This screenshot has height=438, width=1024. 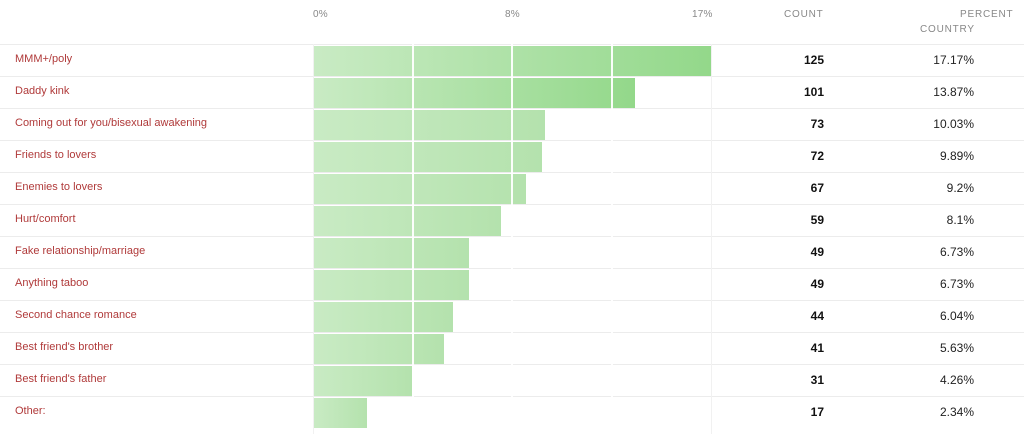 I want to click on axis-tick-mid: 8%, so click(x=512, y=14).